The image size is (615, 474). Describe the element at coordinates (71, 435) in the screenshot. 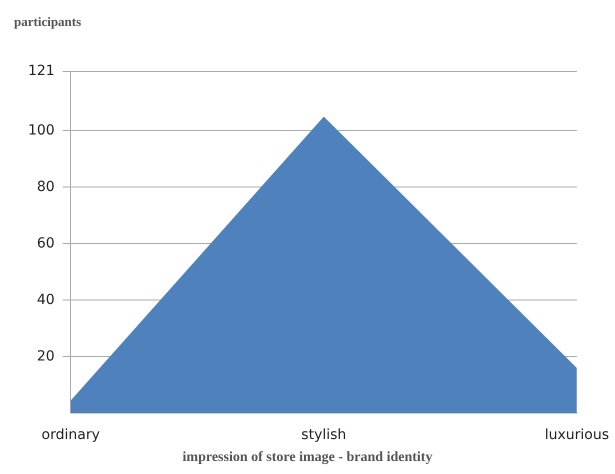

I see `x-tick-label: ordinary` at that location.